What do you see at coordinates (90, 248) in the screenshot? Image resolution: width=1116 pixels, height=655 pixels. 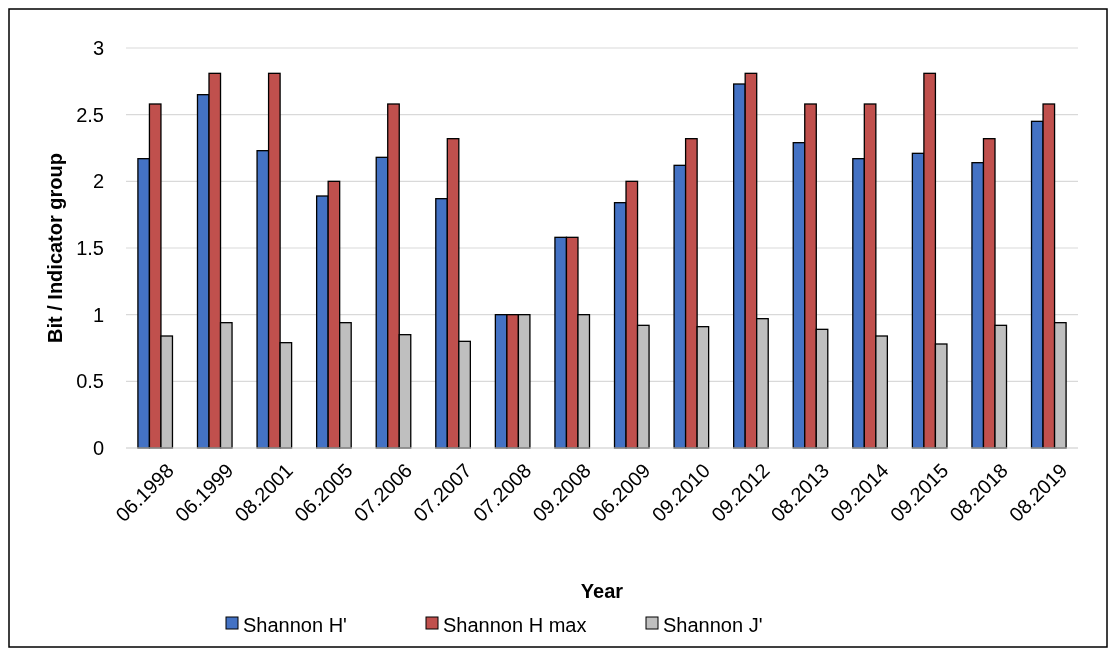 I see `y-tick-label: 1.5` at bounding box center [90, 248].